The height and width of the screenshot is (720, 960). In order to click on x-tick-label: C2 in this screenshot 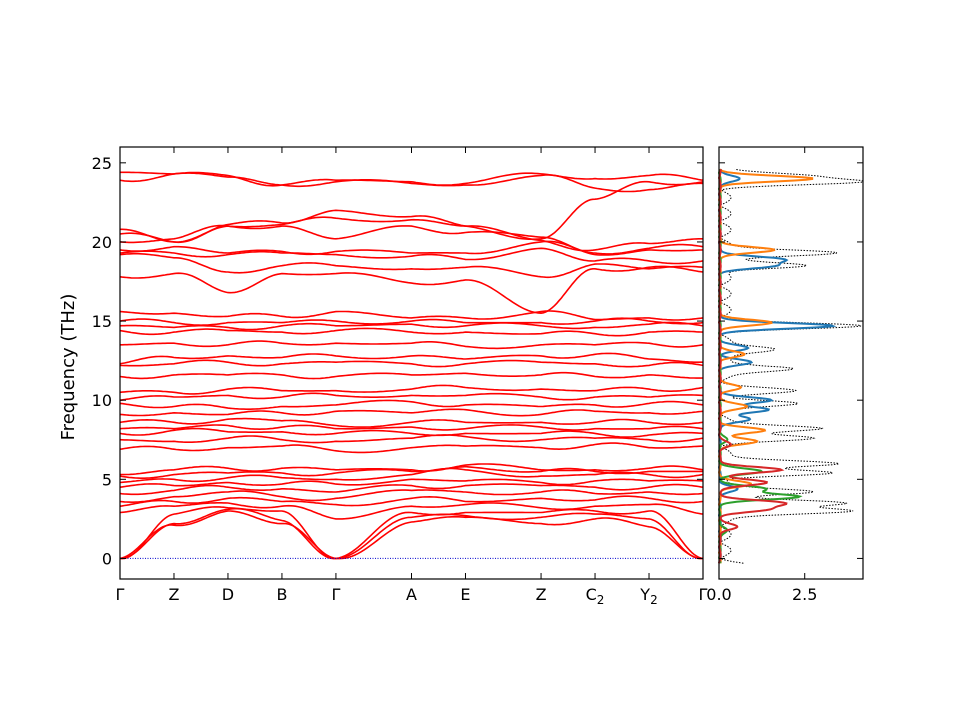, I will do `click(595, 596)`.